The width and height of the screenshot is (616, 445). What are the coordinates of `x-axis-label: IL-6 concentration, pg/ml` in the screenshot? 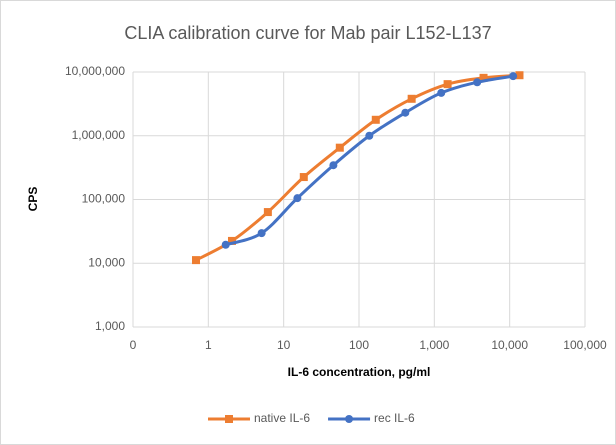 It's located at (359, 372).